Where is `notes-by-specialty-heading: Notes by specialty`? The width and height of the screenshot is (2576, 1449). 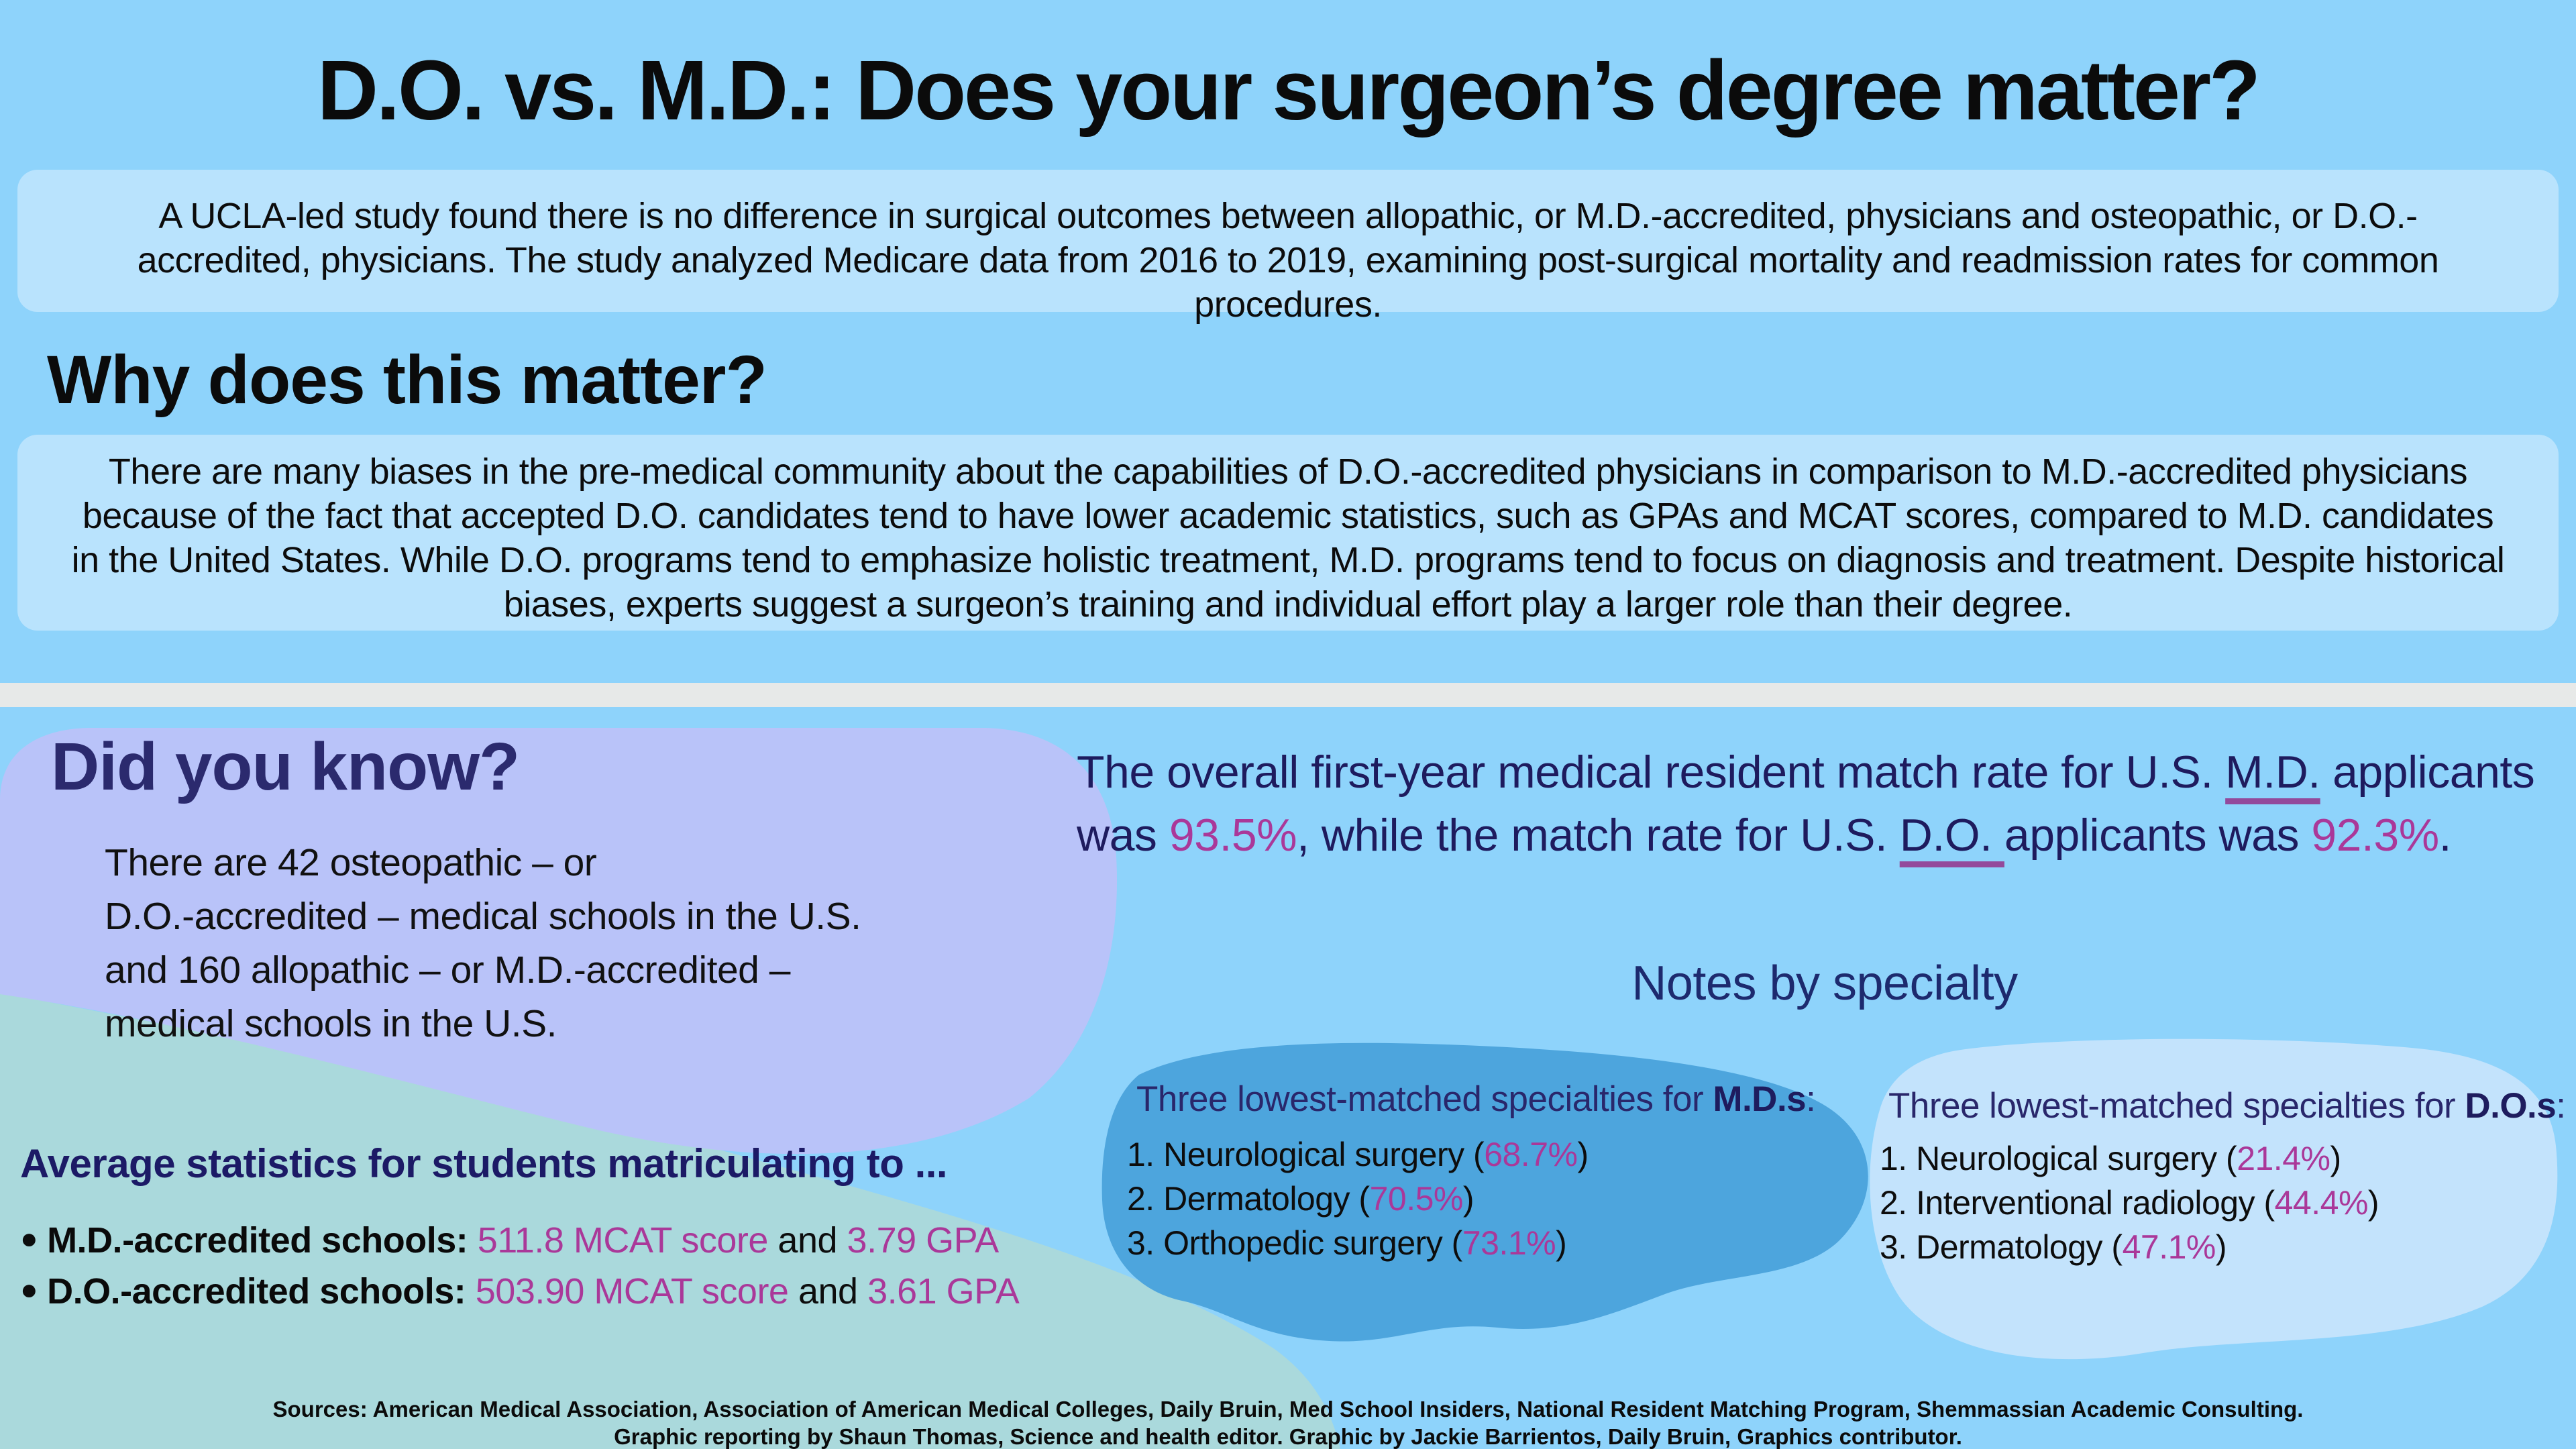 notes-by-specialty-heading: Notes by specialty is located at coordinates (1824, 983).